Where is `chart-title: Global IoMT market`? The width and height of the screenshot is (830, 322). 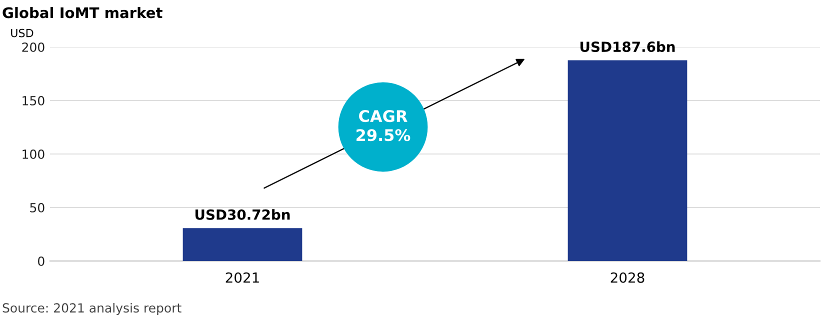 chart-title: Global IoMT market is located at coordinates (82, 12).